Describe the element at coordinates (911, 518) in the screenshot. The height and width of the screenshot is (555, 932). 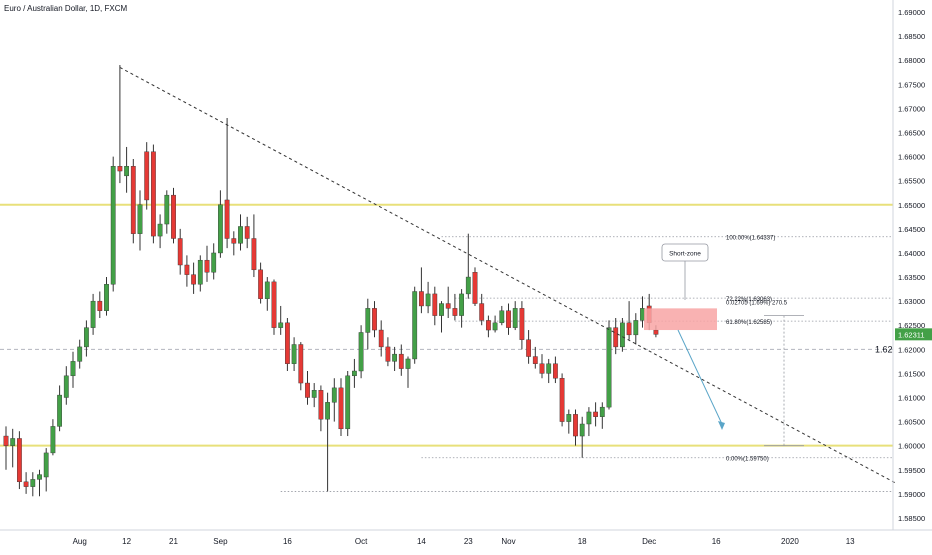
I see `y-tick-label: 1.58500` at that location.